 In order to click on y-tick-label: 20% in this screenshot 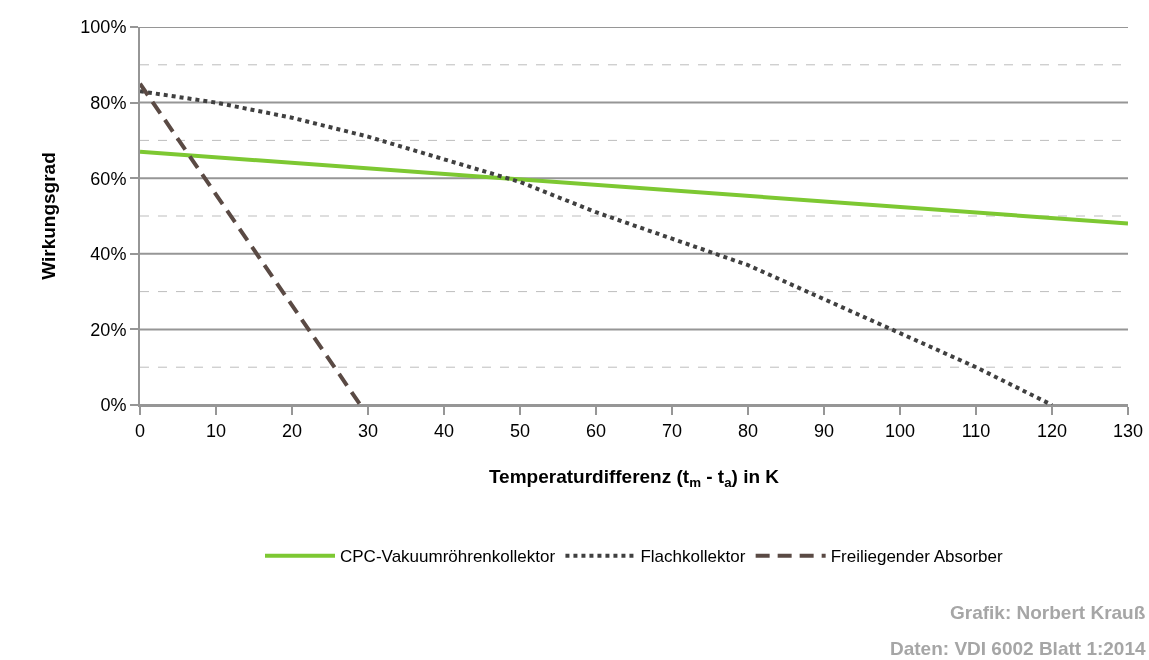, I will do `click(108, 329)`.